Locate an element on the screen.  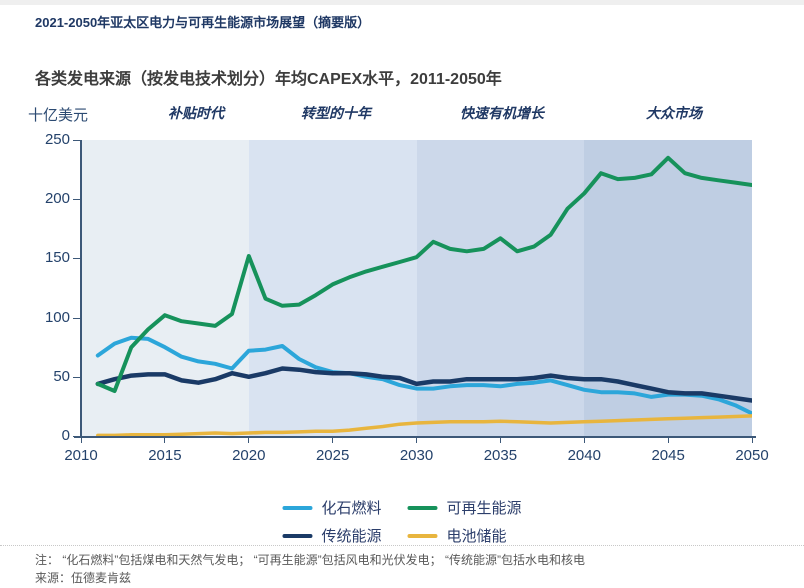
legend-label: 传统能源 is located at coordinates (351, 536).